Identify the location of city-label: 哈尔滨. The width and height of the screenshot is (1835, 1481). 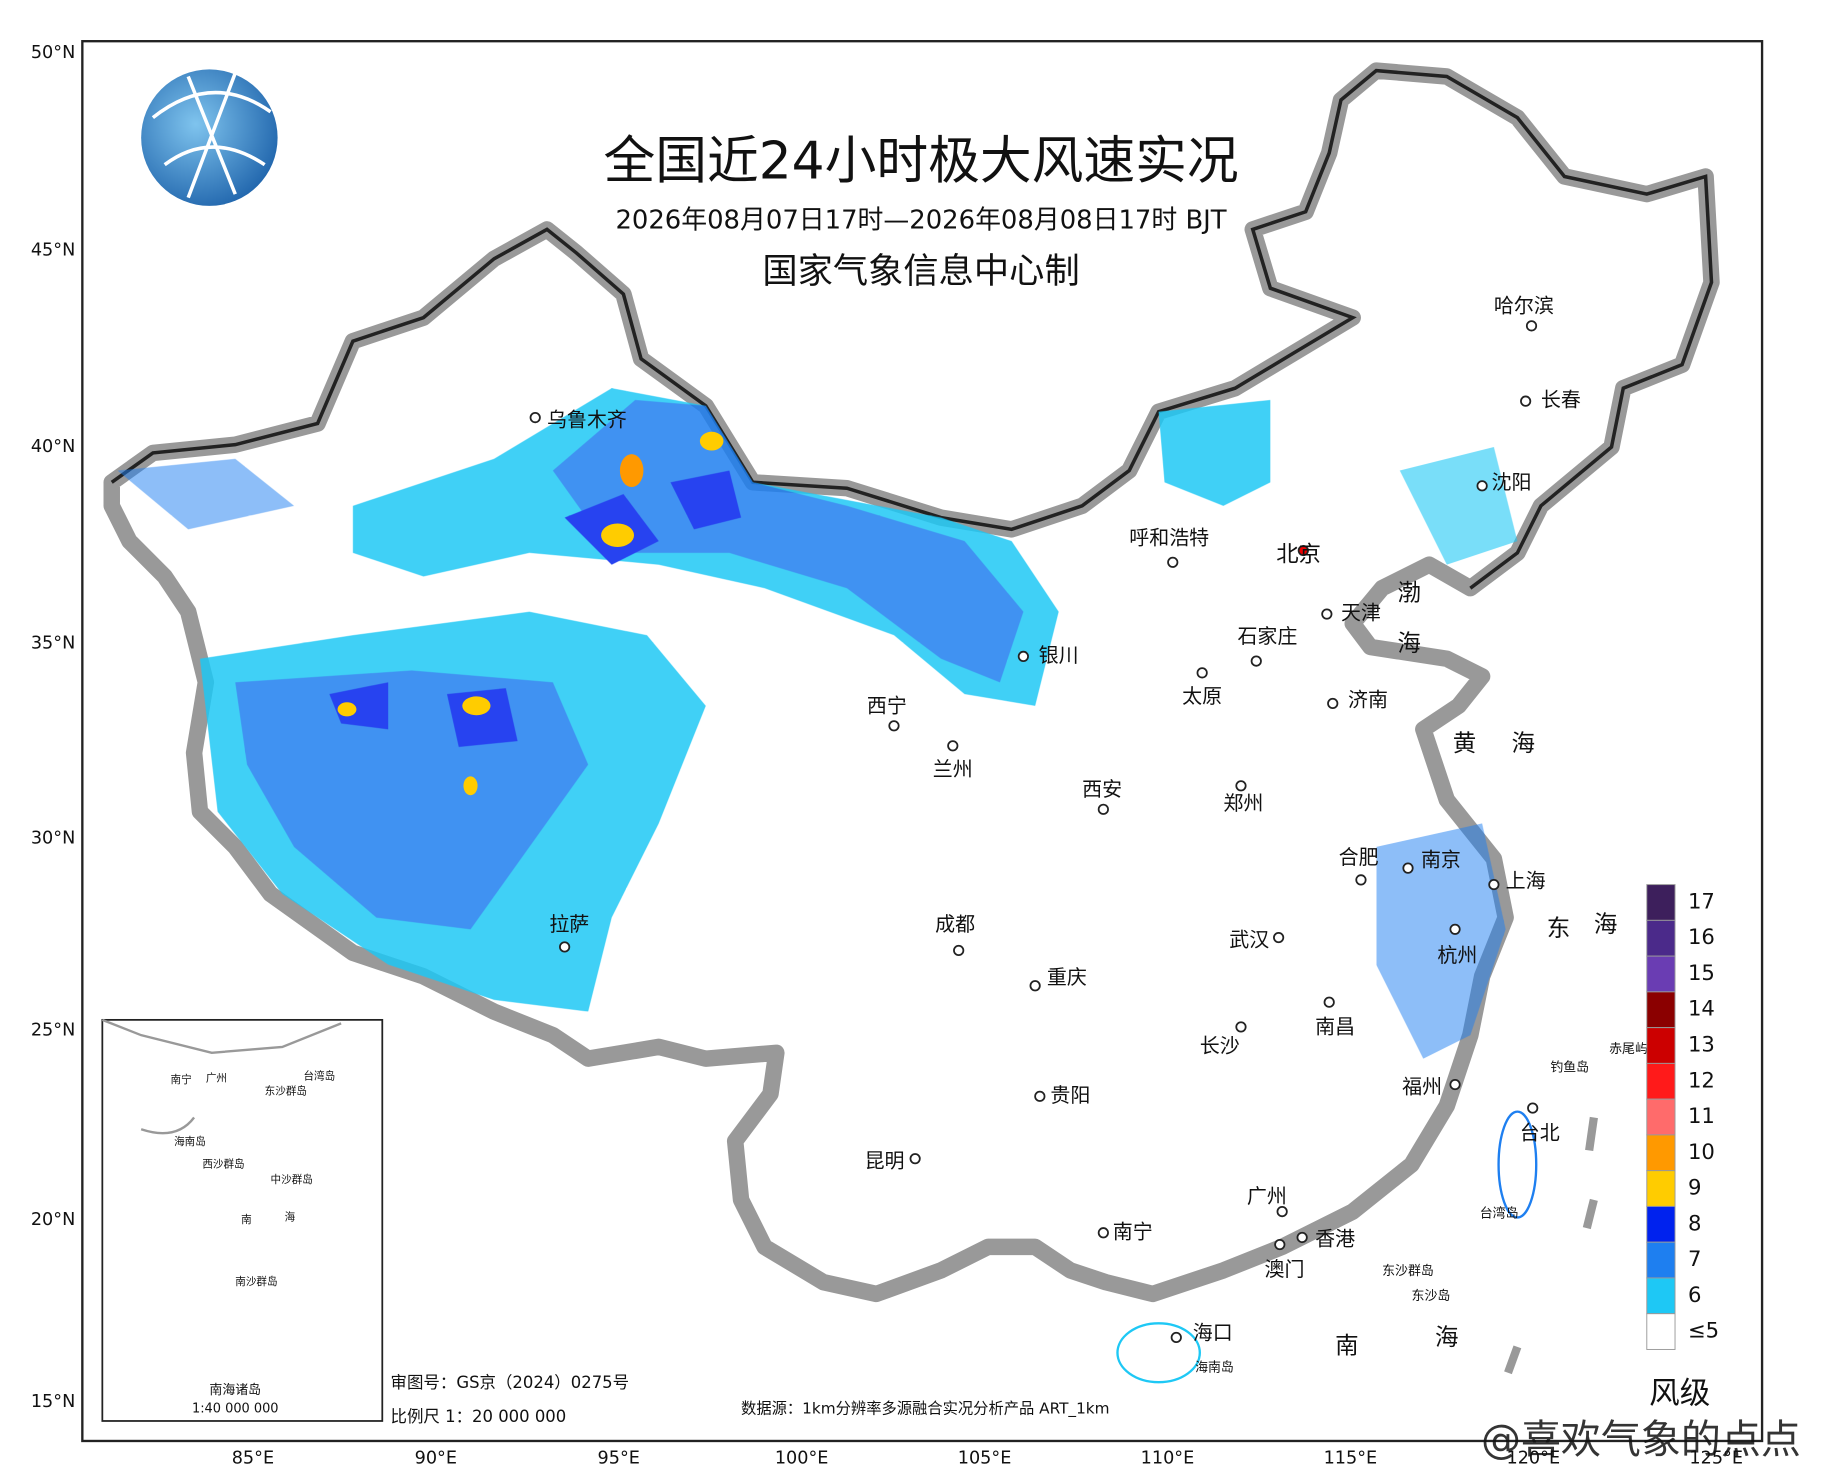
(1524, 306).